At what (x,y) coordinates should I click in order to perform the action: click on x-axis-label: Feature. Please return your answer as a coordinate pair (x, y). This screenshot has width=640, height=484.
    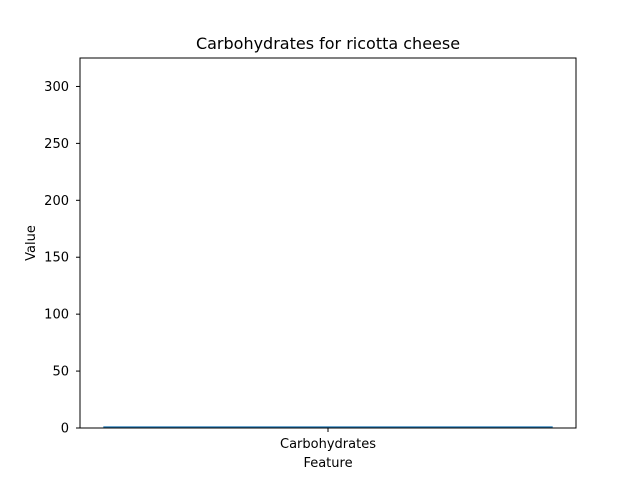
    Looking at the image, I should click on (327, 463).